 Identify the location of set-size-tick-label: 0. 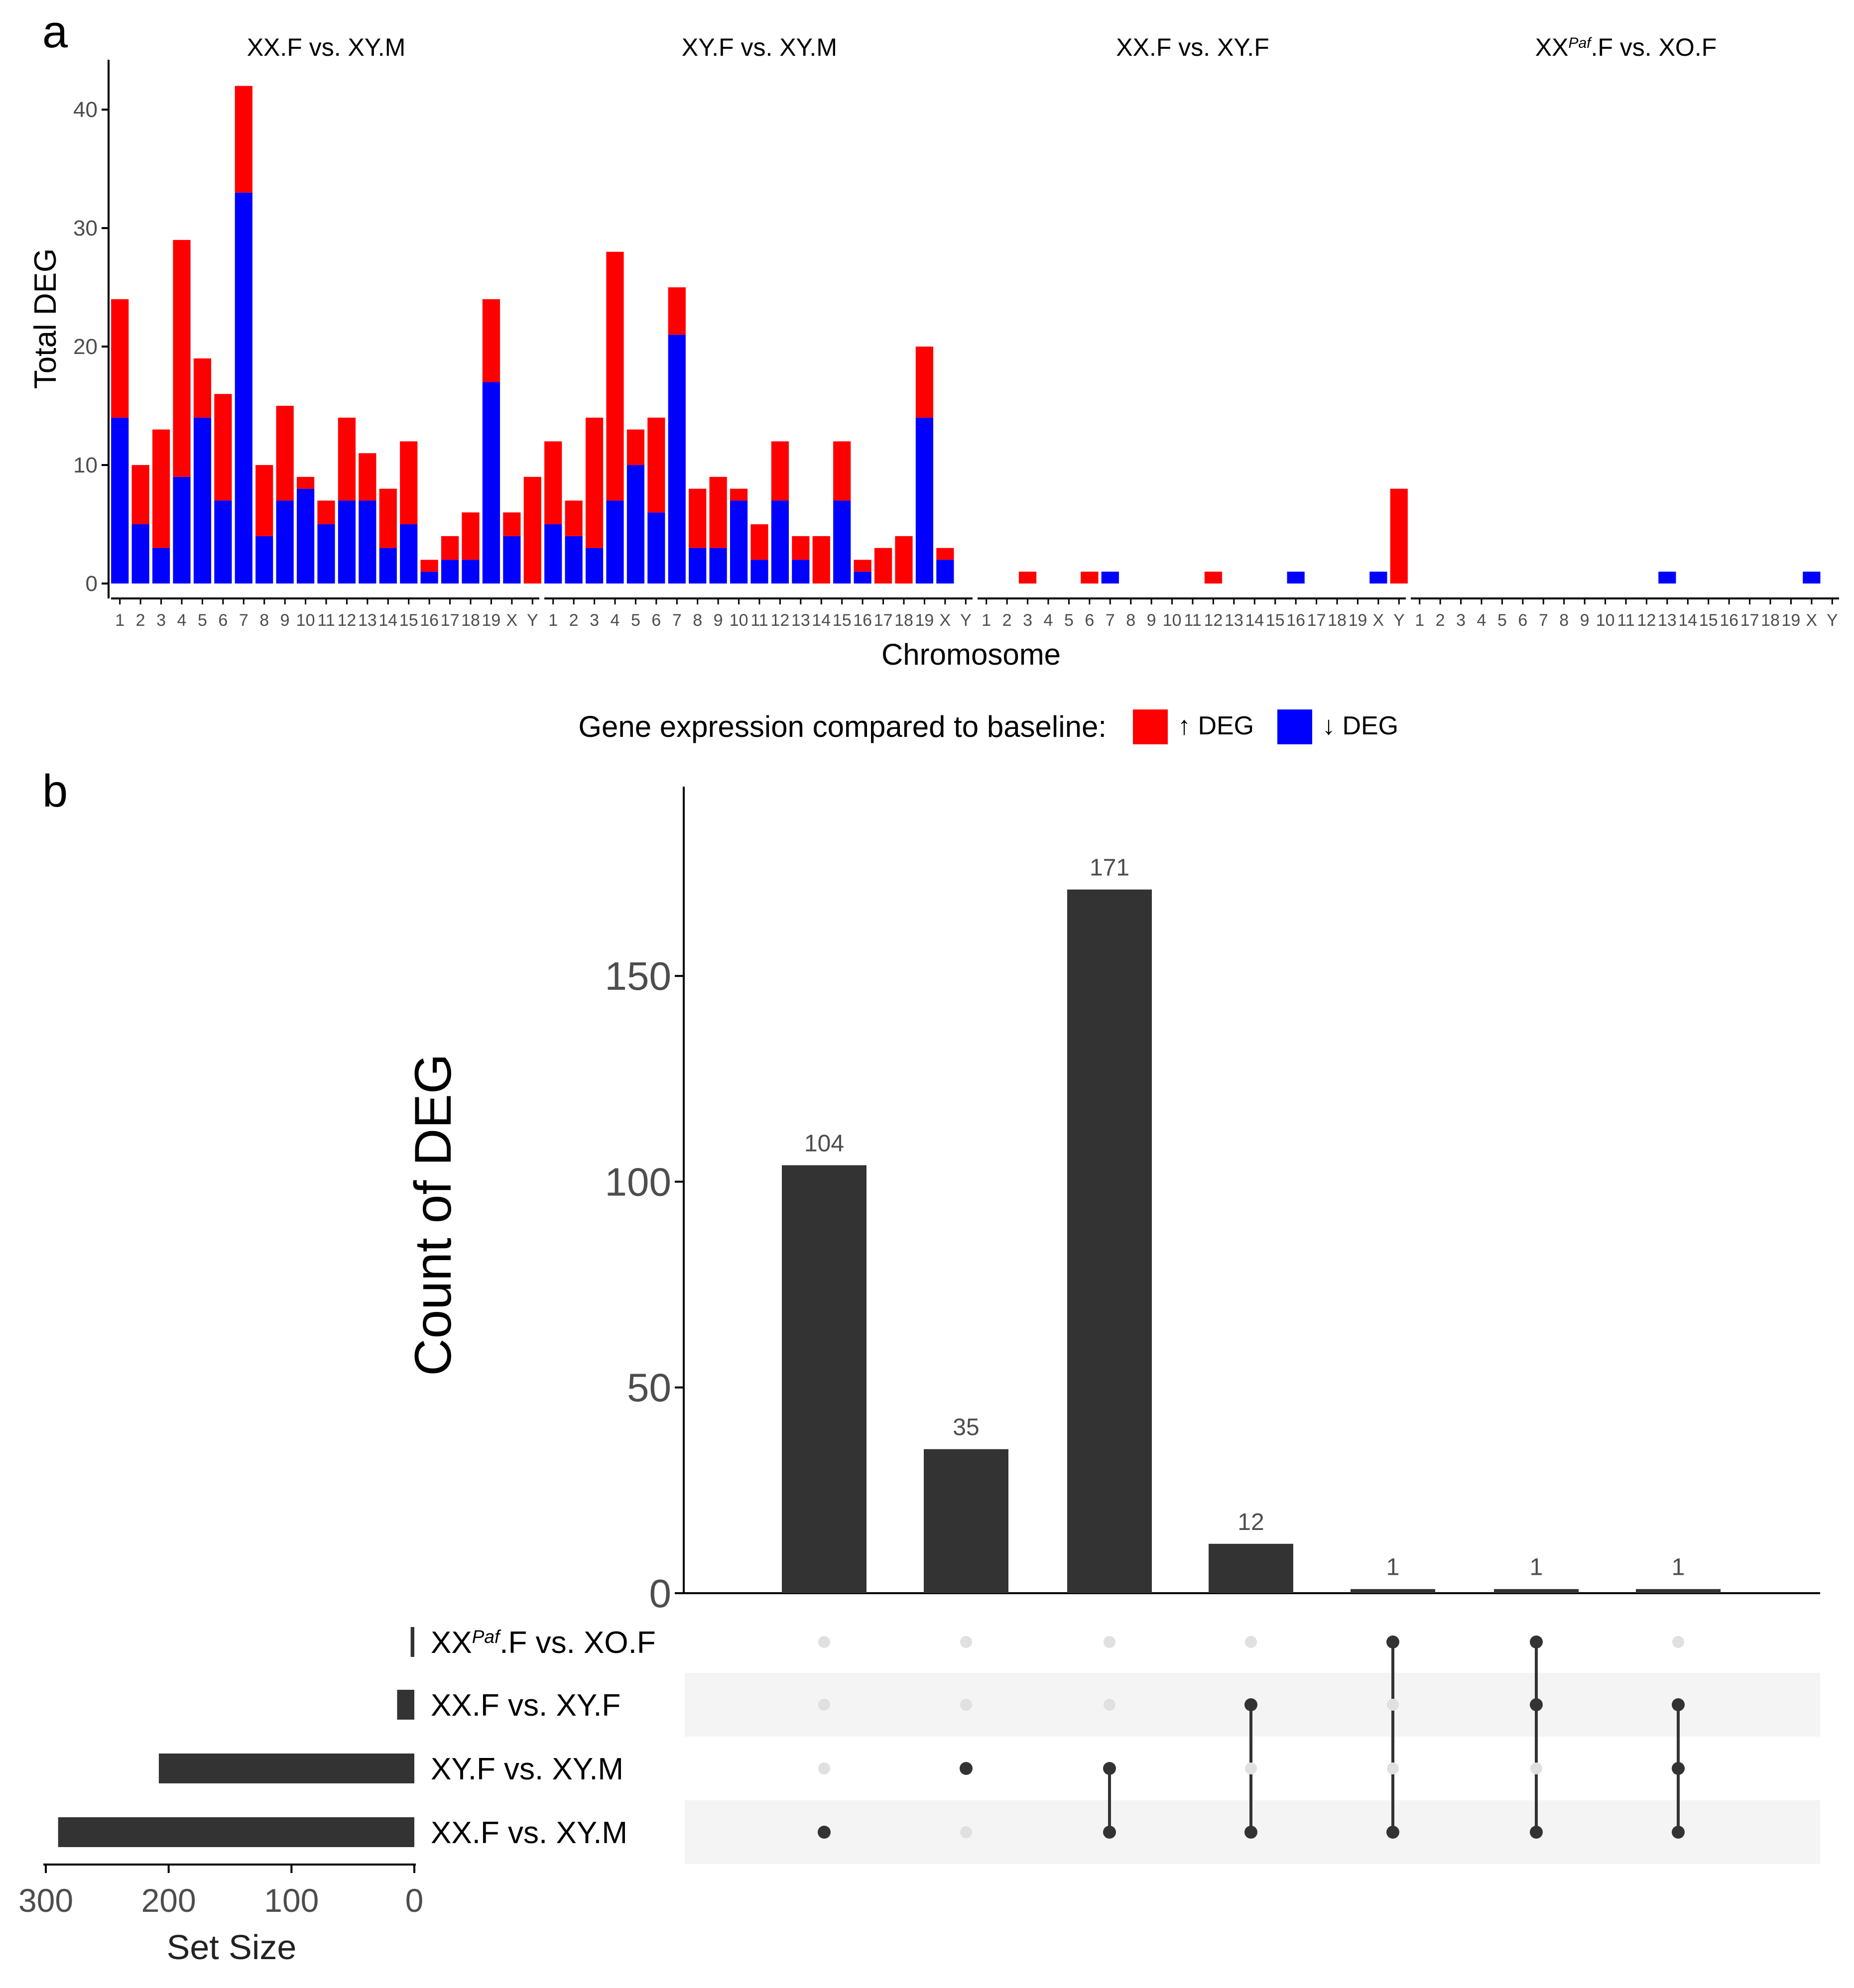
(414, 1901).